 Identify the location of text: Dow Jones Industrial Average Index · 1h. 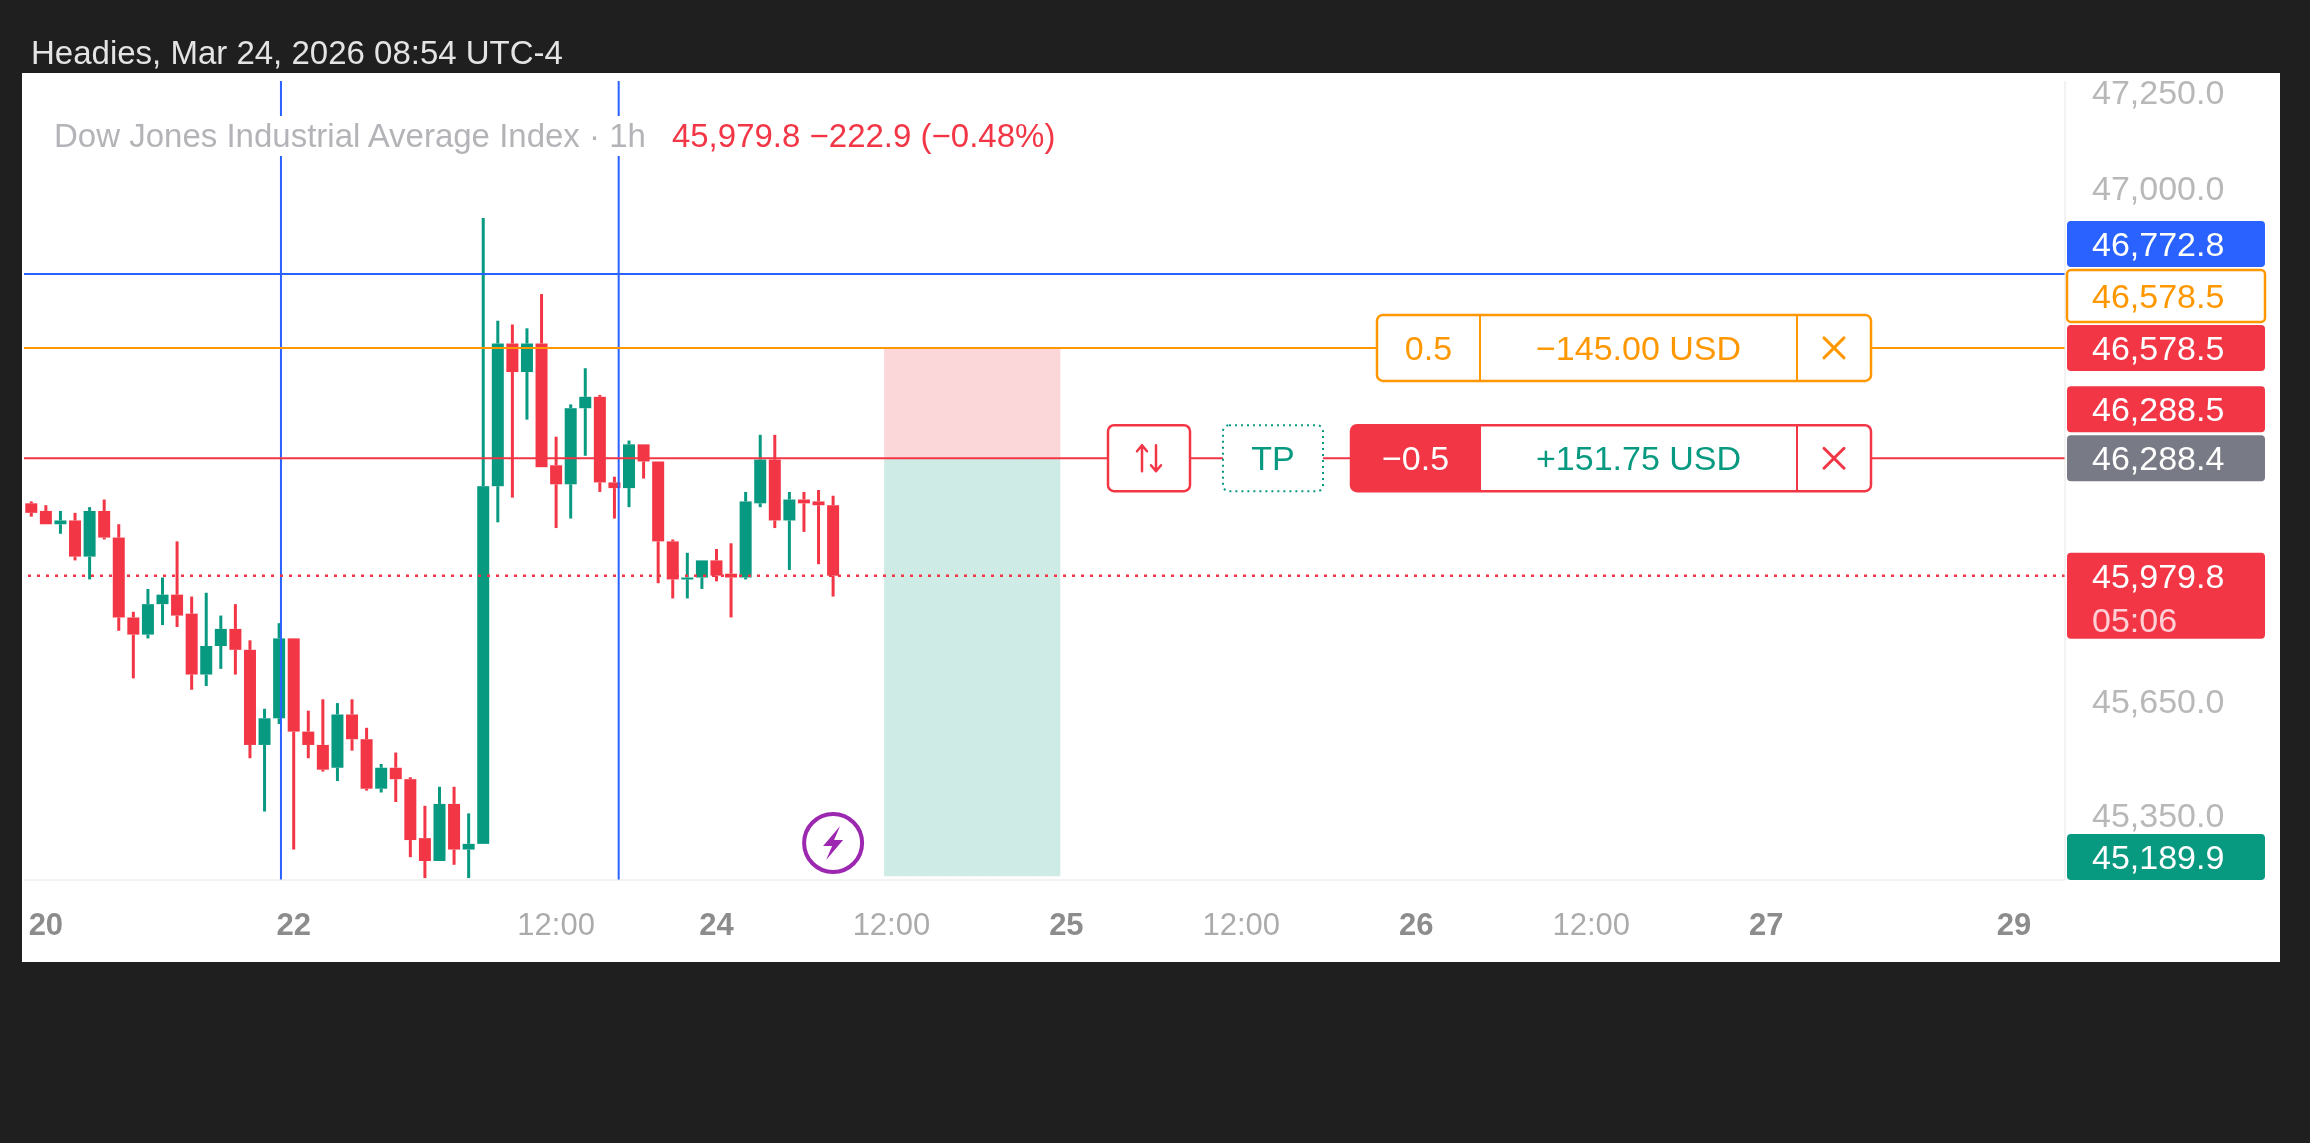
(350, 136).